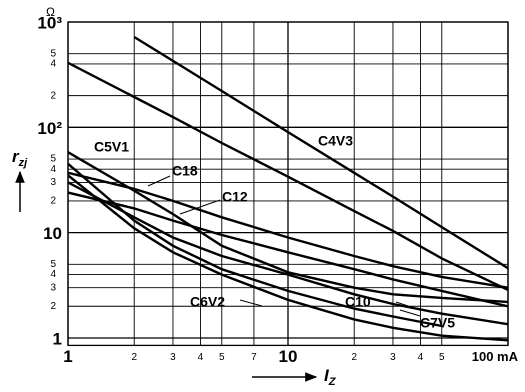  I want to click on y-axis-label-sub: zj, so click(23, 163).